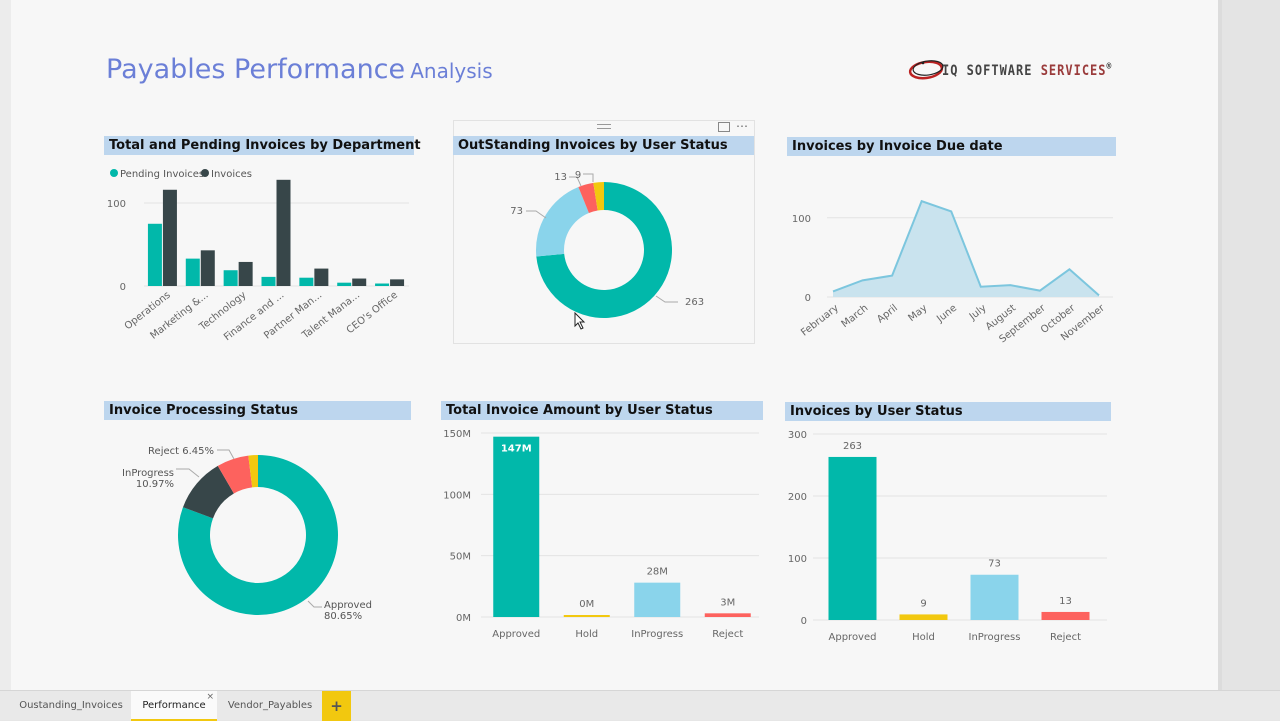  What do you see at coordinates (797, 497) in the screenshot?
I see `y-tick-label: 200` at bounding box center [797, 497].